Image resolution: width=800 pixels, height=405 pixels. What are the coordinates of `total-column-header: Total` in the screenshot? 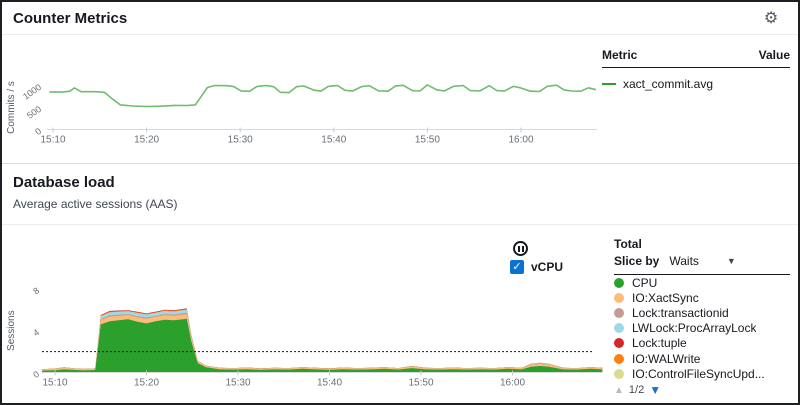 It's located at (628, 244).